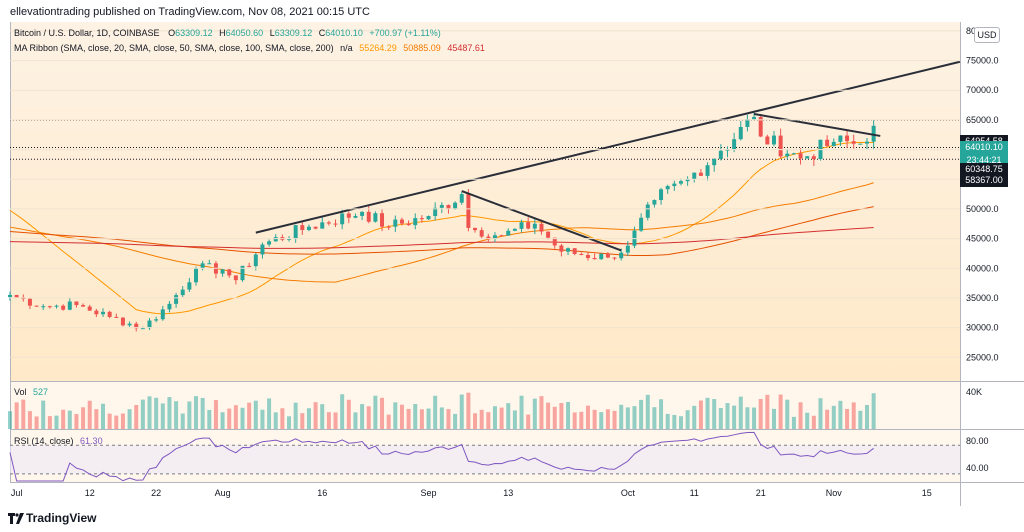  Describe the element at coordinates (471, 493) in the screenshot. I see `time-axis-labels: Jul 12 22 Aug 16 Sep 13 Oct 11 21 Nov 15` at that location.